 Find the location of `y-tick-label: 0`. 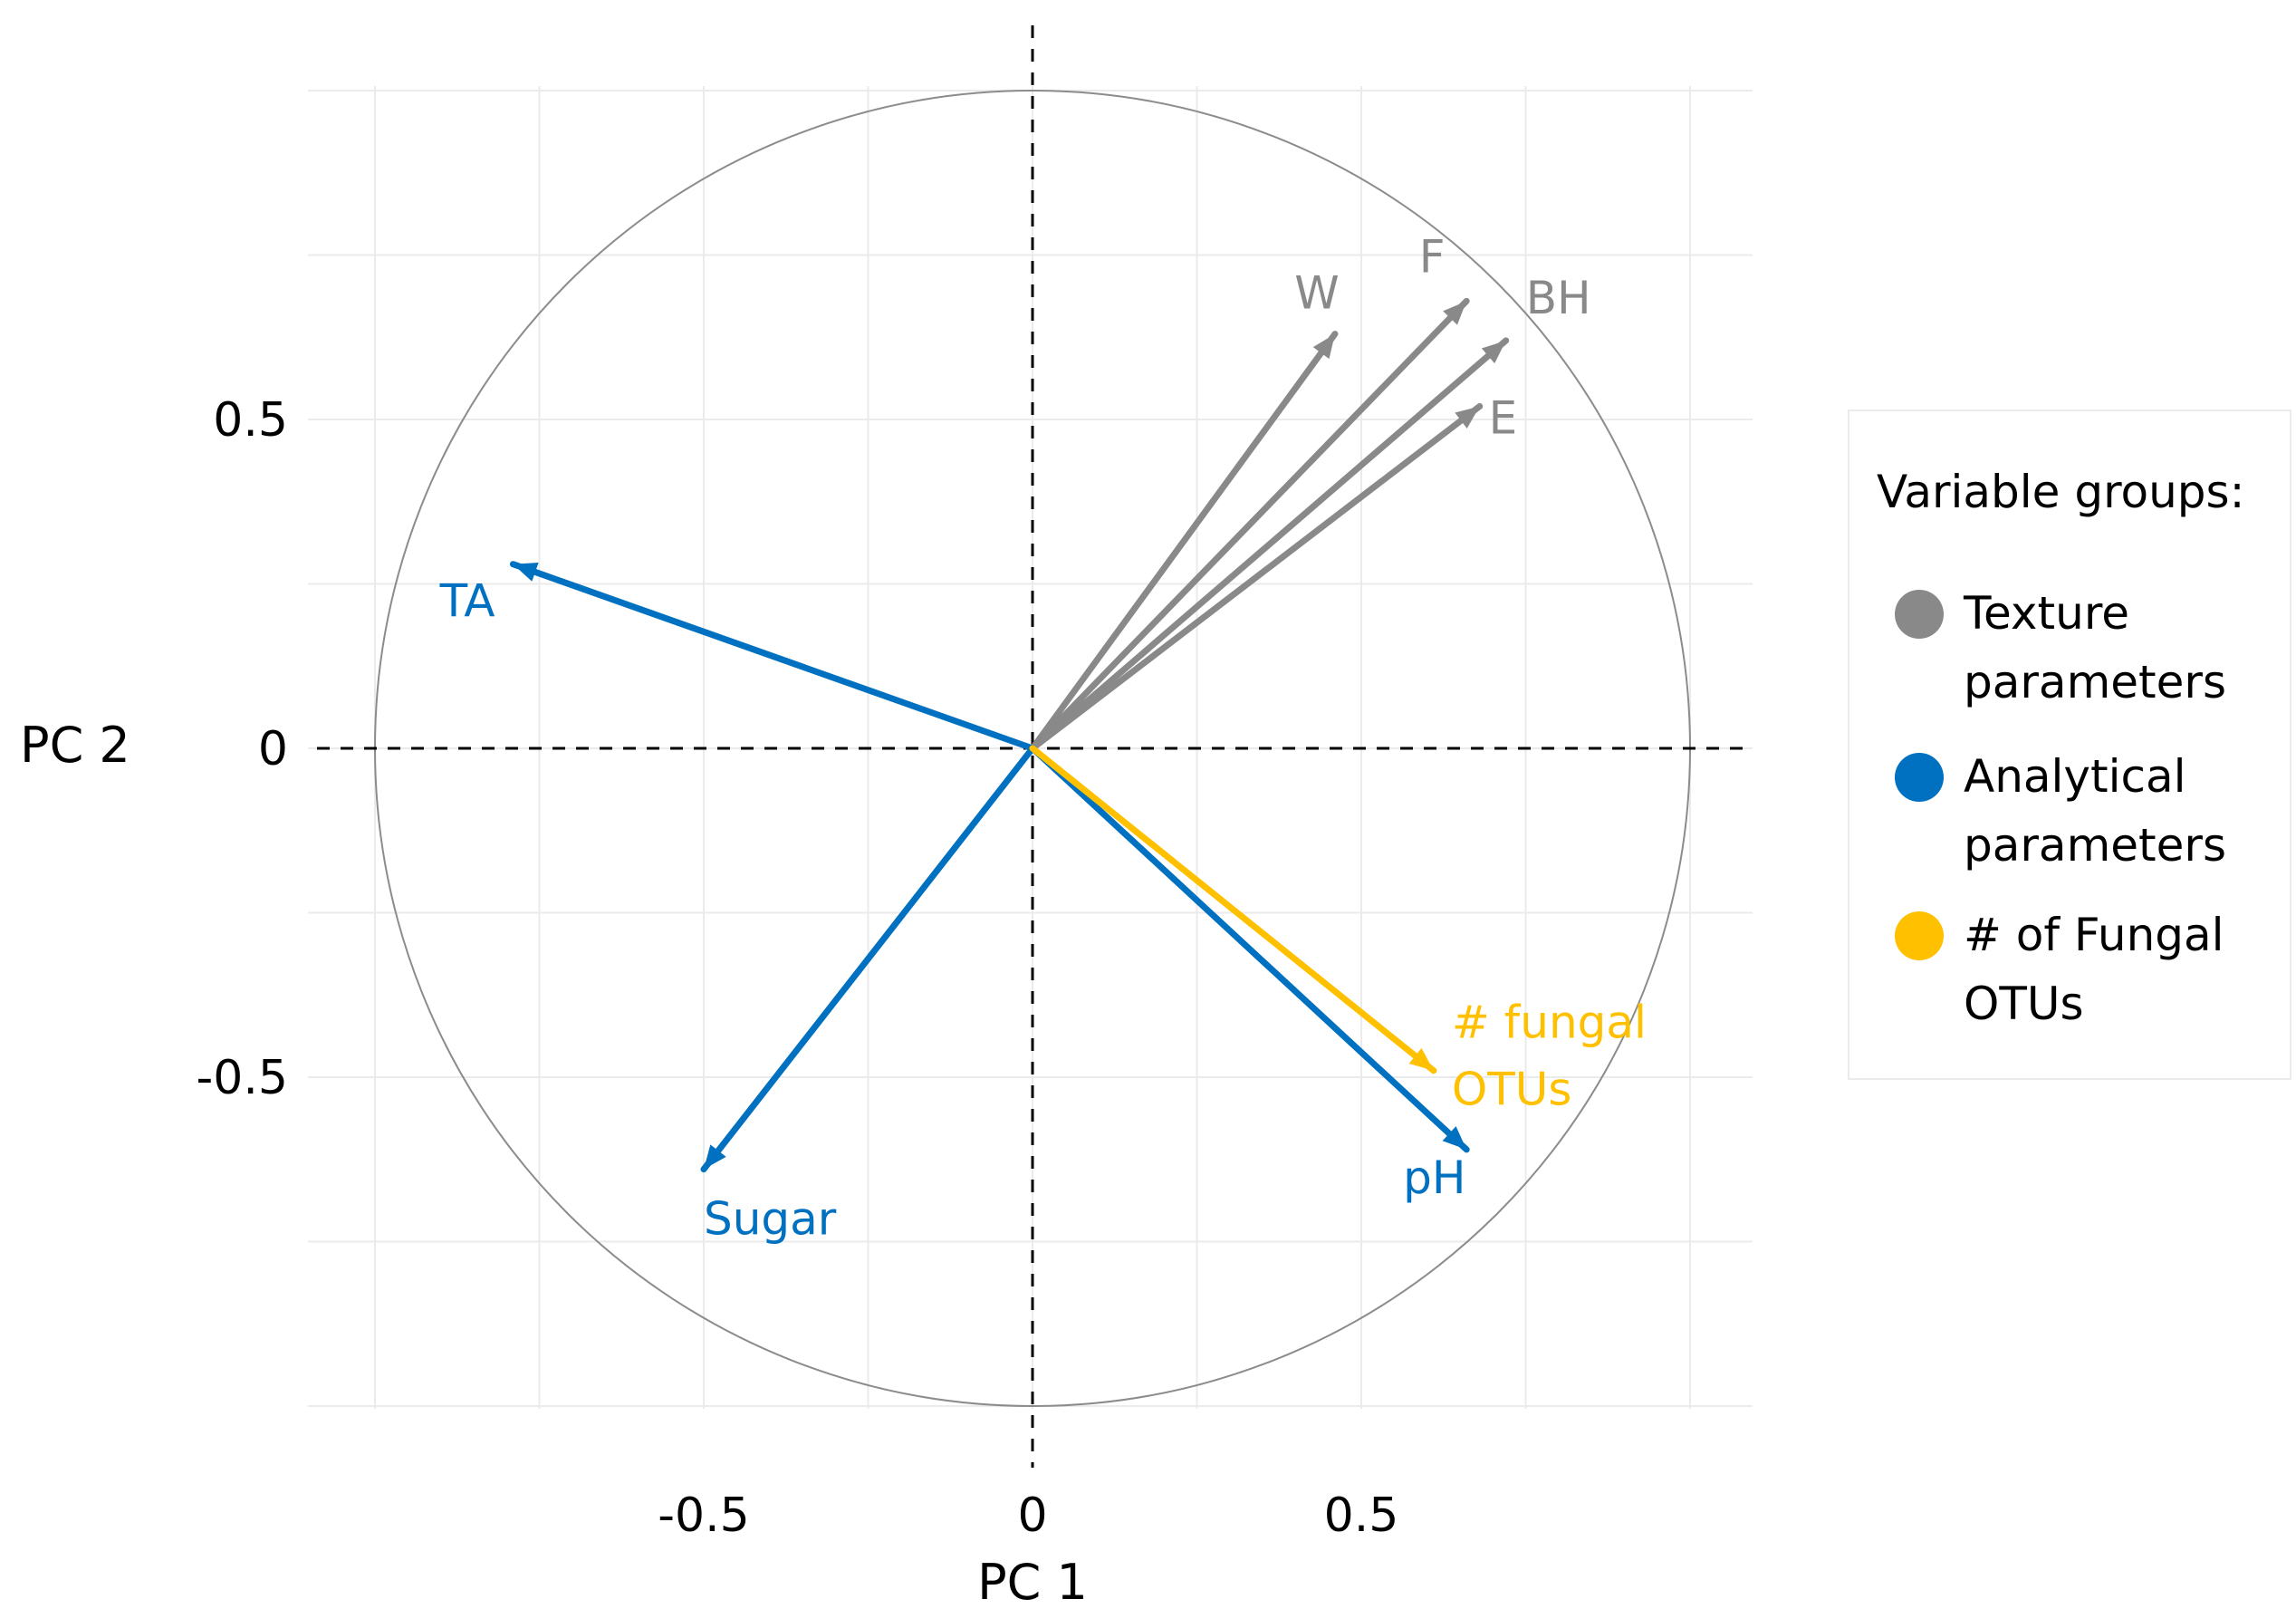

y-tick-label: 0 is located at coordinates (273, 749).